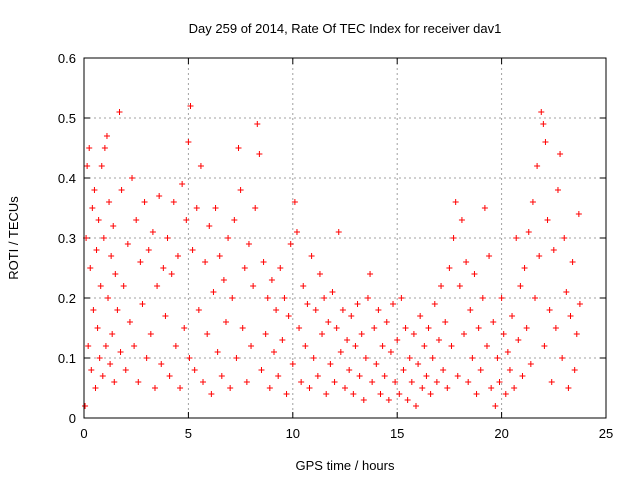  What do you see at coordinates (293, 433) in the screenshot?
I see `x-tick-label: 10` at bounding box center [293, 433].